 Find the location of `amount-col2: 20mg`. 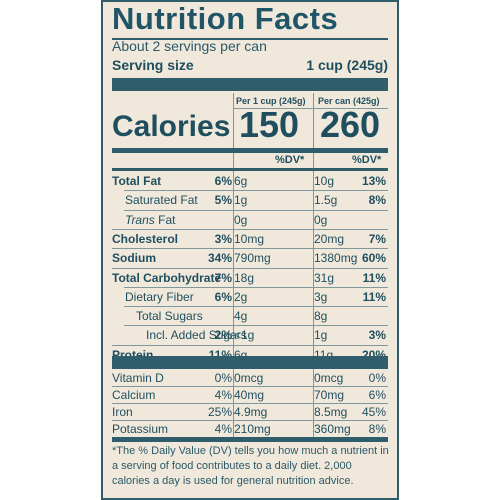

amount-col2: 20mg is located at coordinates (329, 238).